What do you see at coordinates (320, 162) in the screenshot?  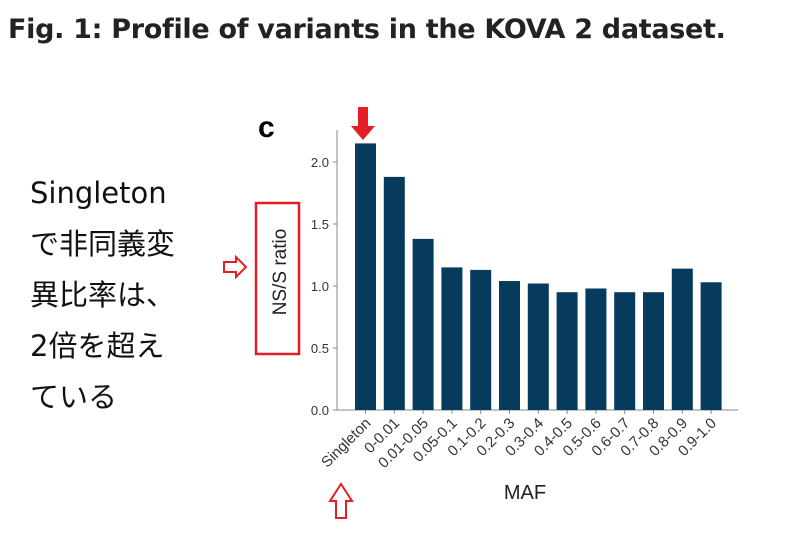 I see `y-tick-label: 2.0` at bounding box center [320, 162].